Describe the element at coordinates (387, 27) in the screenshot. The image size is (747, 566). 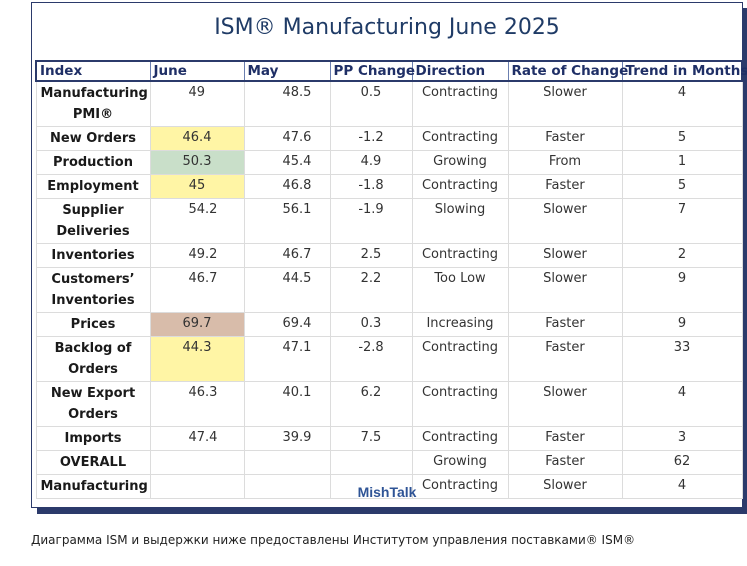
I see `table-title: ISM® Manufacturing June 2025` at that location.